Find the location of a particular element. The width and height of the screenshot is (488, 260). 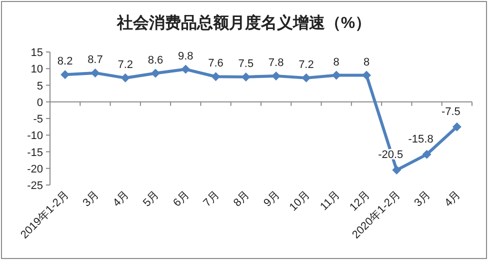

data-label: -15.8 is located at coordinates (421, 139).